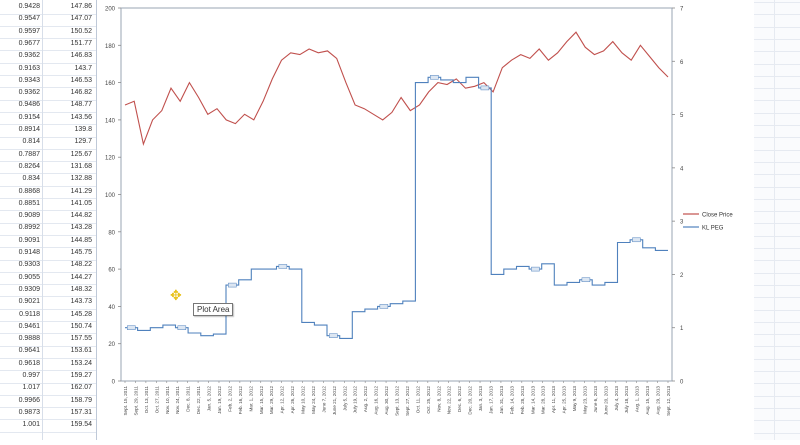  What do you see at coordinates (48, 143) in the screenshot?
I see `table-row: 0.814 129.7` at bounding box center [48, 143].